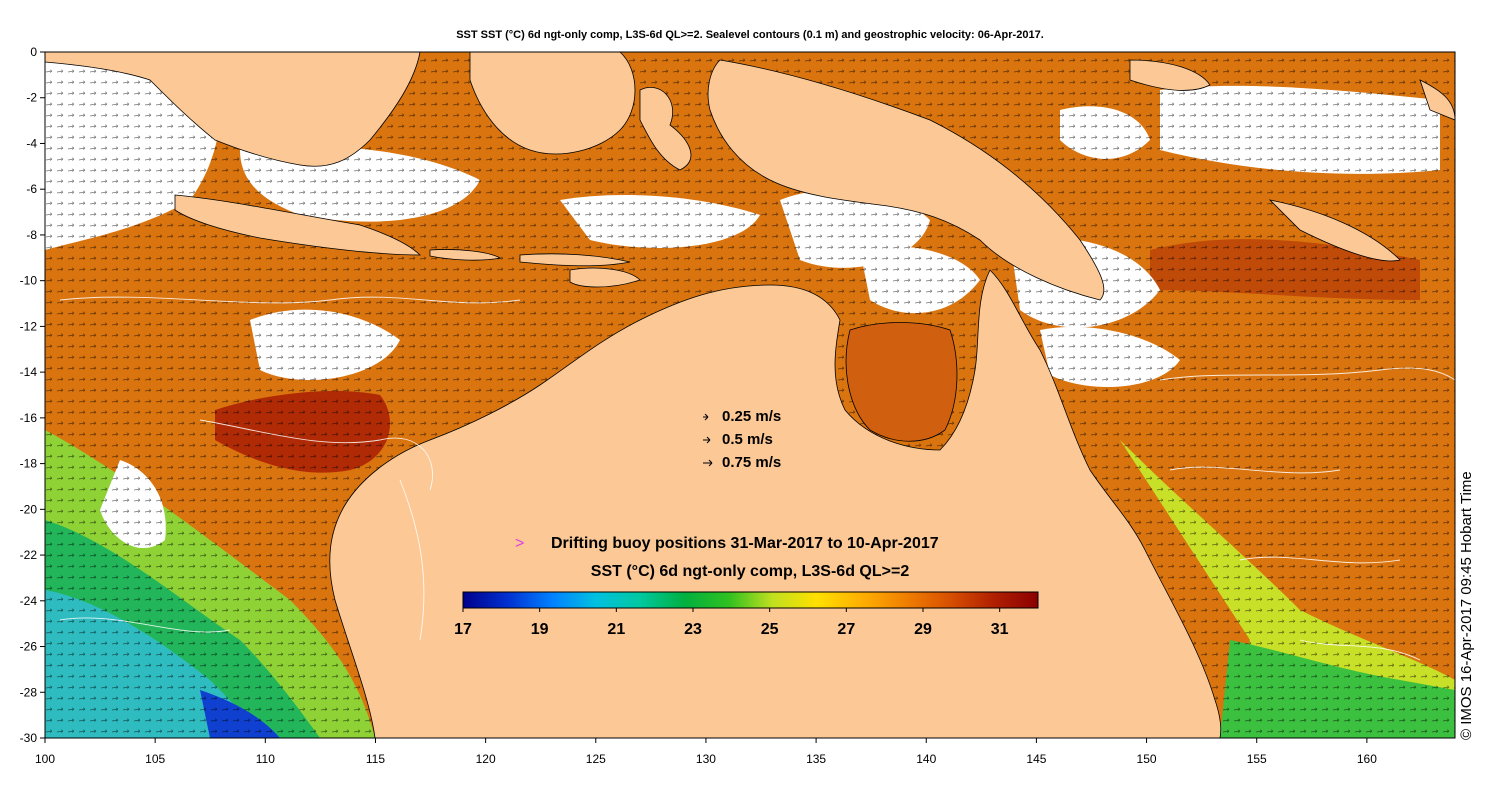  Describe the element at coordinates (846, 629) in the screenshot. I see `colorbar-tick-label: 27` at that location.